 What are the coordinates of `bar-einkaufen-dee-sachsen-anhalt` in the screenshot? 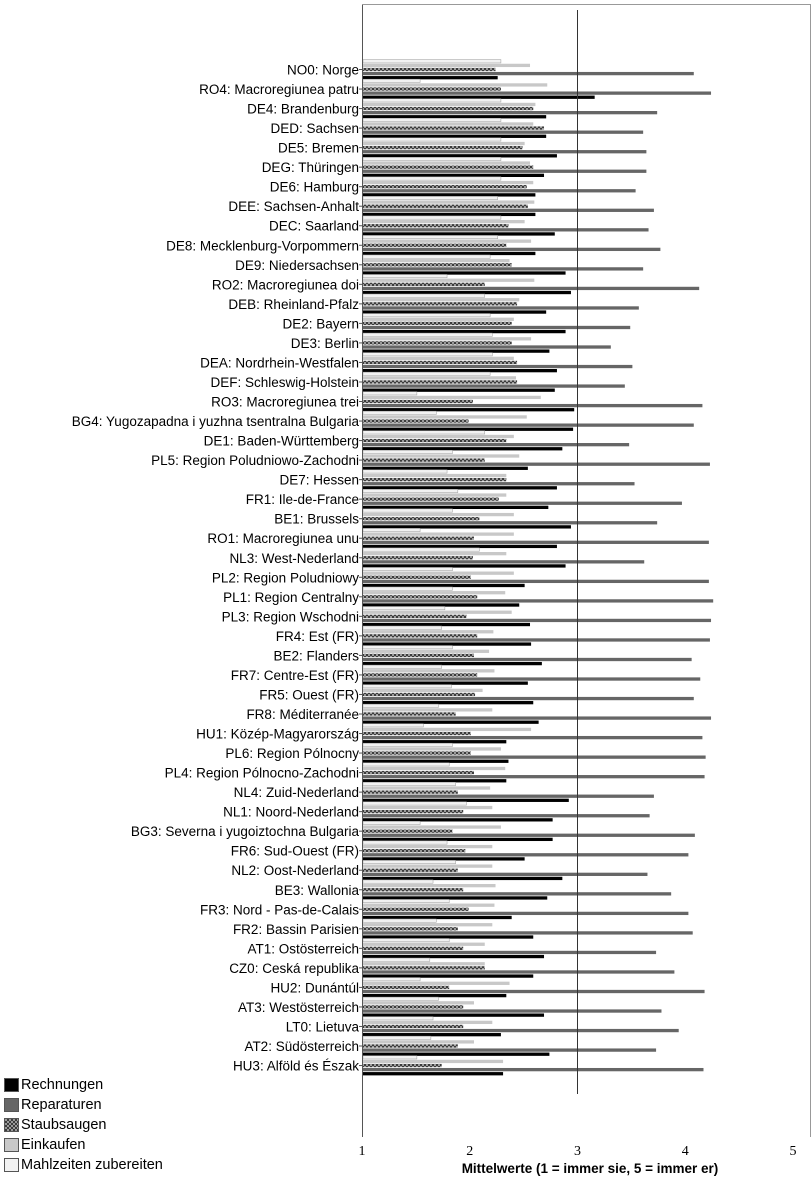 It's located at (449, 202).